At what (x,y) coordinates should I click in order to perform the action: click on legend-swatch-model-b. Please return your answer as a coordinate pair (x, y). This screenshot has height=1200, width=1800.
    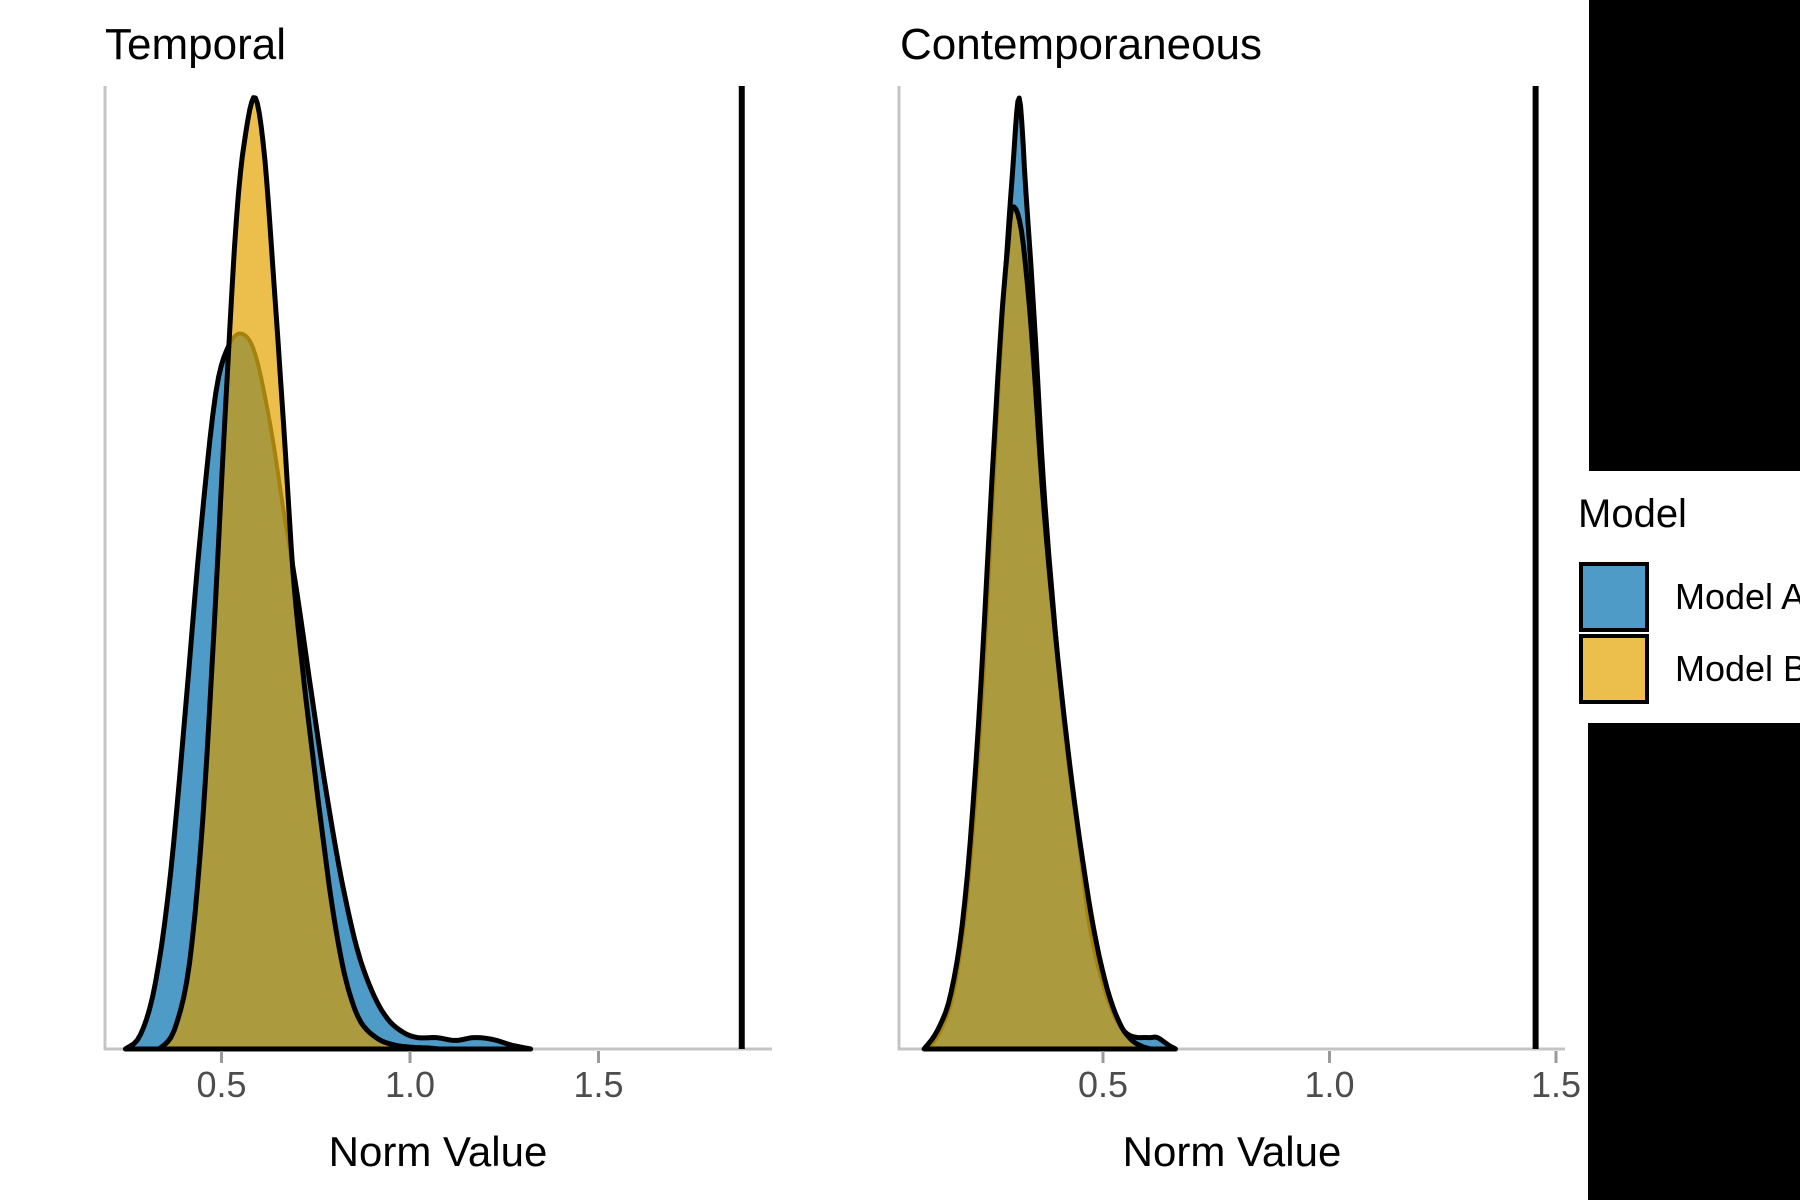
    Looking at the image, I should click on (1614, 669).